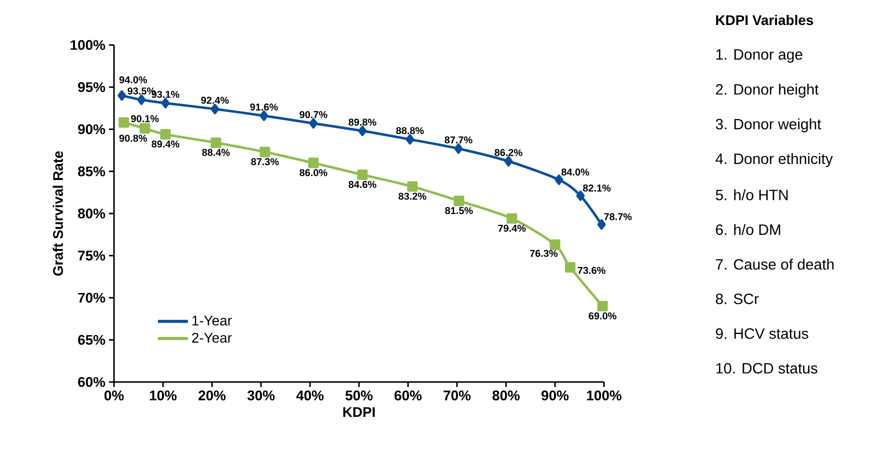  I want to click on x-tick-label: 30%, so click(261, 395).